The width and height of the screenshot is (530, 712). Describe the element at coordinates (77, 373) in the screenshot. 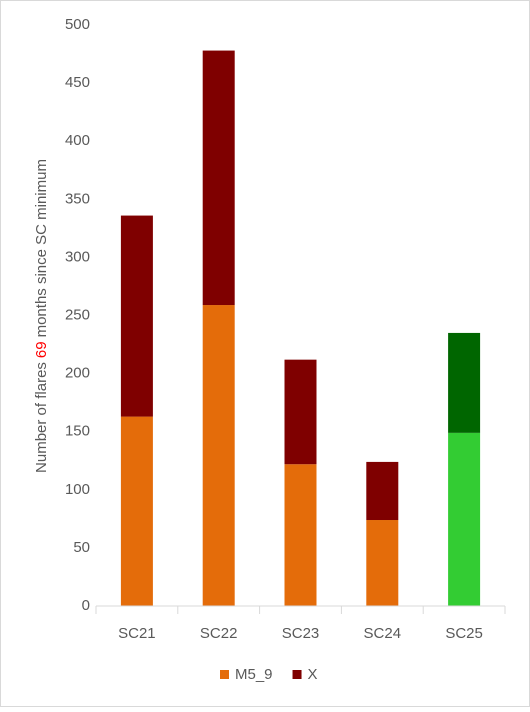

I see `y-tick-label: 200` at that location.